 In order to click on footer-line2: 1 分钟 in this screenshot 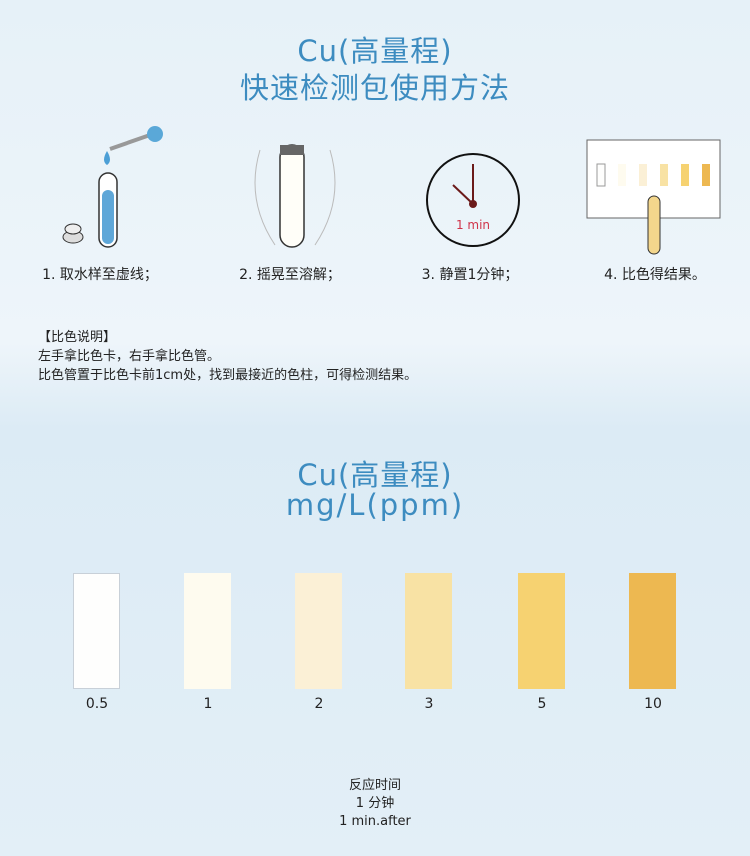, I will do `click(375, 803)`.